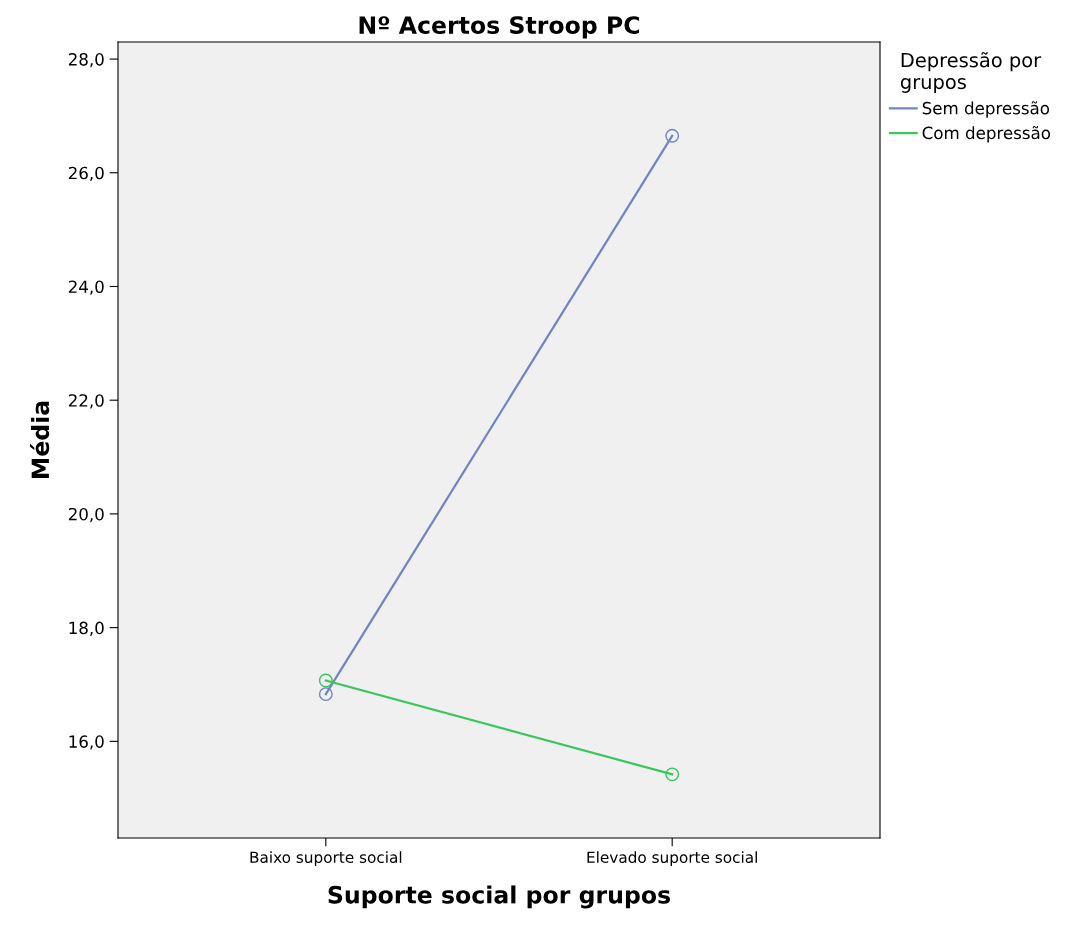 Image resolution: width=1084 pixels, height=926 pixels. What do you see at coordinates (86, 515) in the screenshot?
I see `y-tick-label: 20,0` at bounding box center [86, 515].